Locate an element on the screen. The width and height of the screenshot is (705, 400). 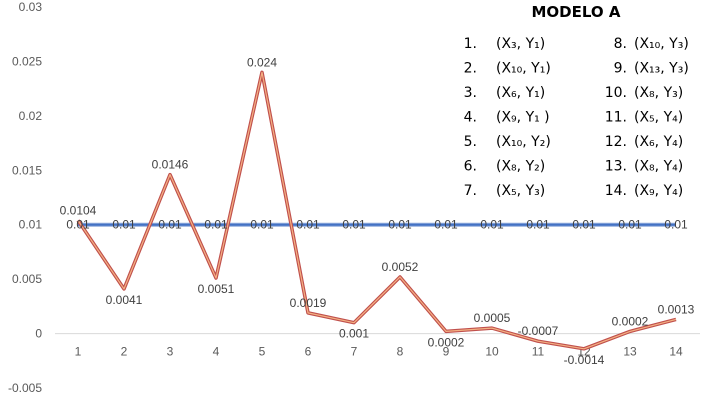
y-axis-tick-labels: 0.03 0.025 0.02 0.015 0.01 0.005 0 -0.005 is located at coordinates (25, 197).